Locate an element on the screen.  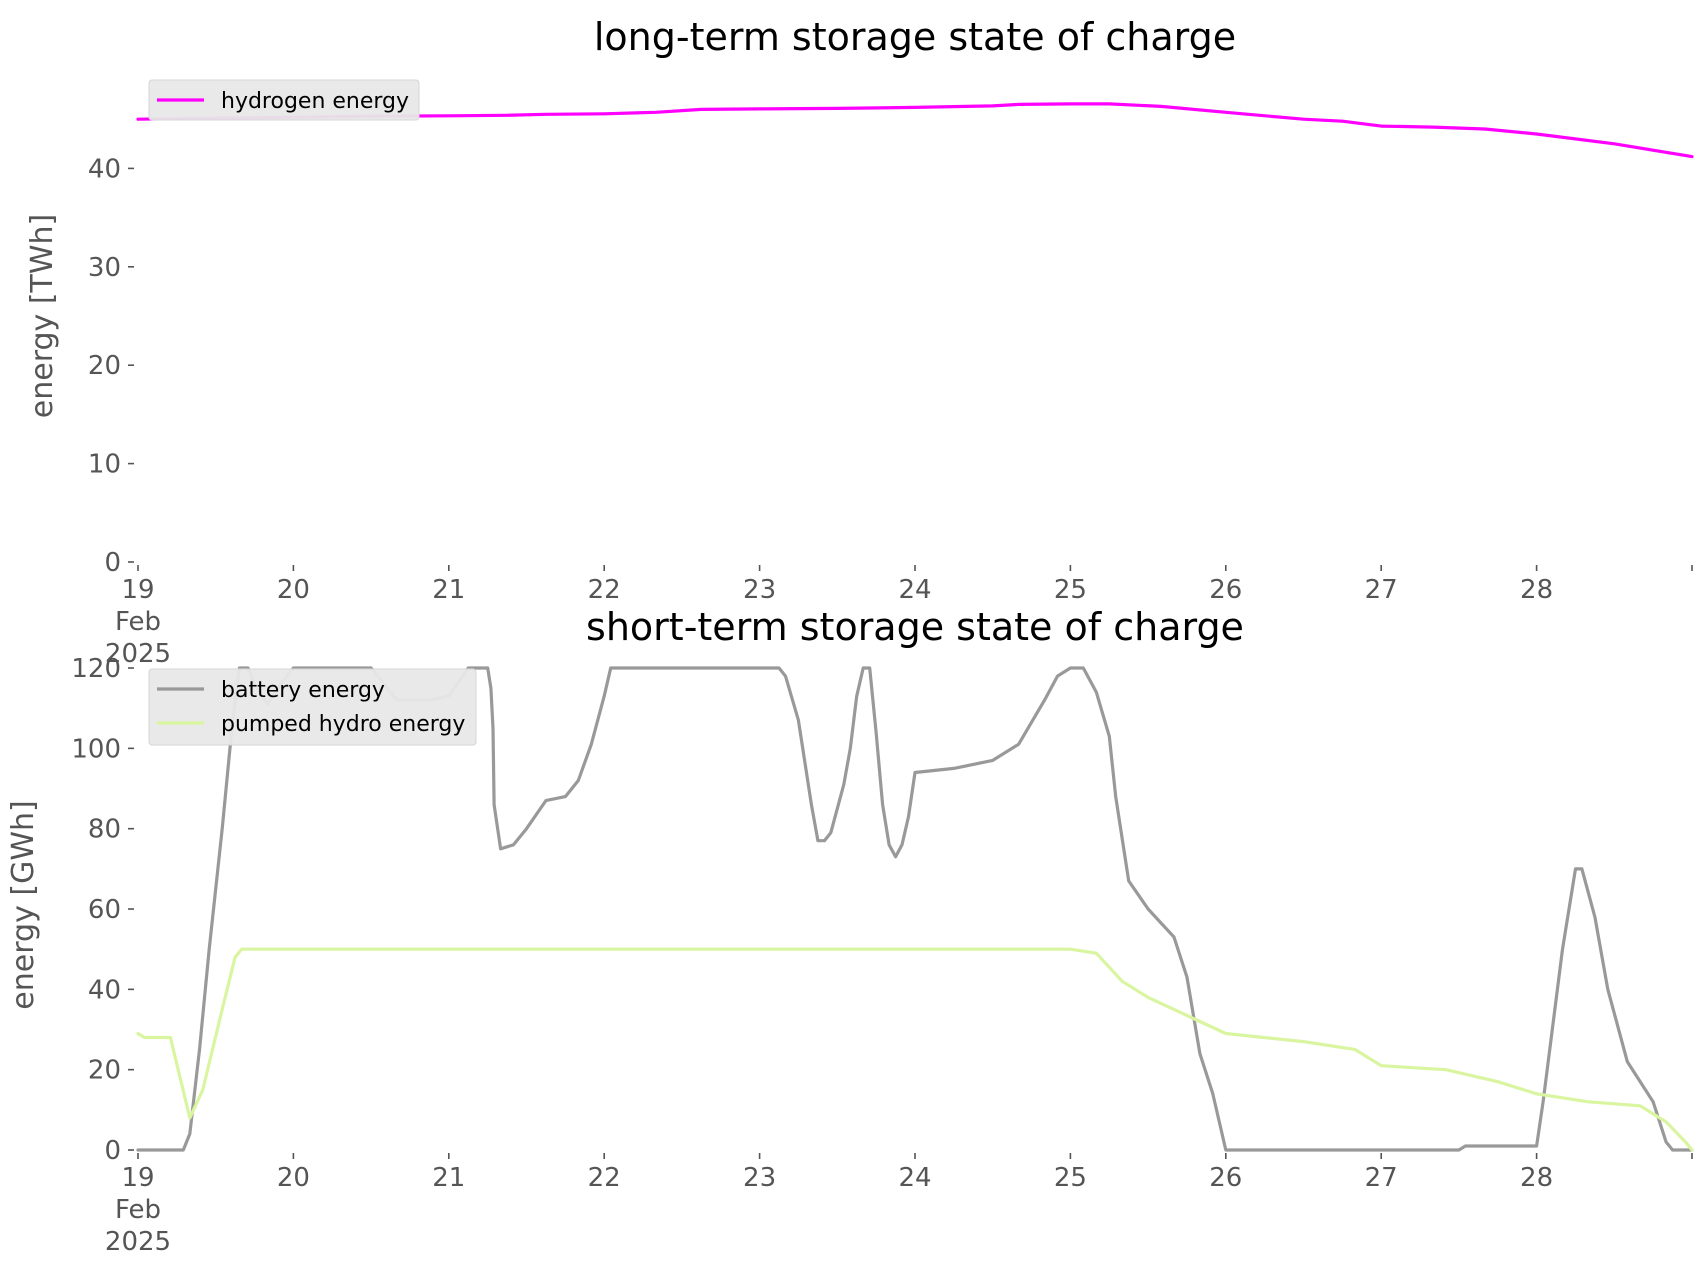
y-axis-label: energy [TWh] is located at coordinates (42, 316).